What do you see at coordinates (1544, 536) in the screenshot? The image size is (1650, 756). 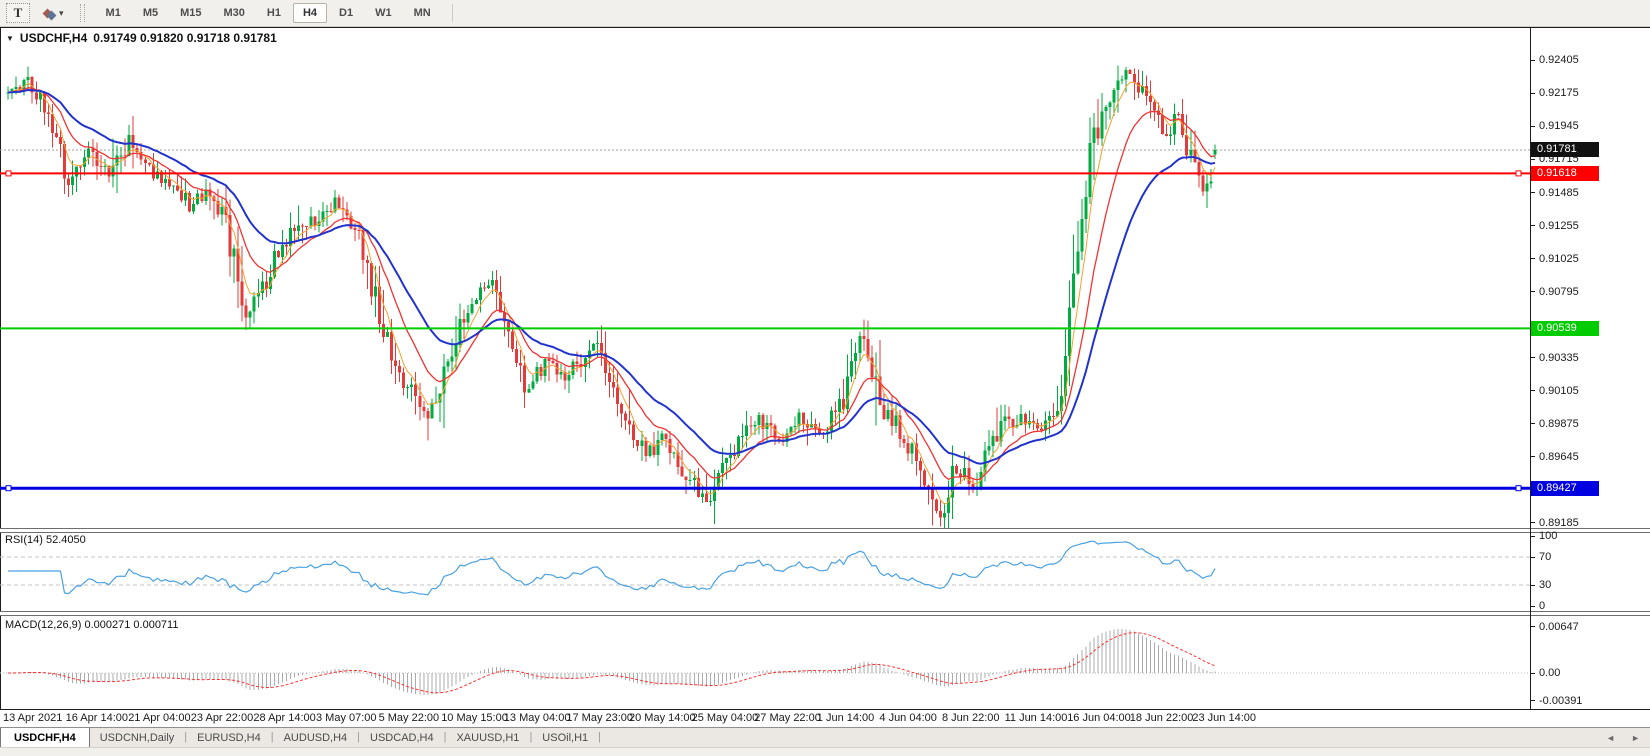 I see `rsi-axis-tick: 100` at bounding box center [1544, 536].